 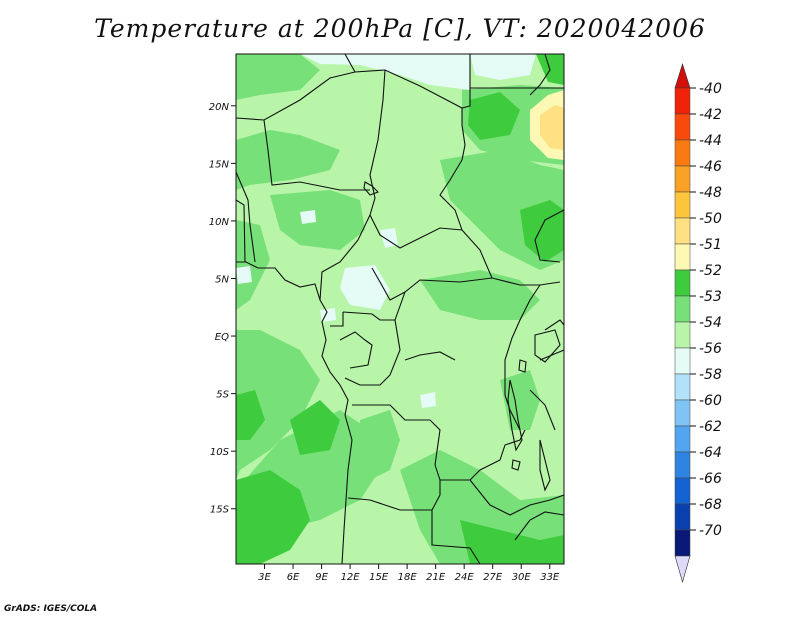 I want to click on lon-tick-label: 9E, so click(x=321, y=577).